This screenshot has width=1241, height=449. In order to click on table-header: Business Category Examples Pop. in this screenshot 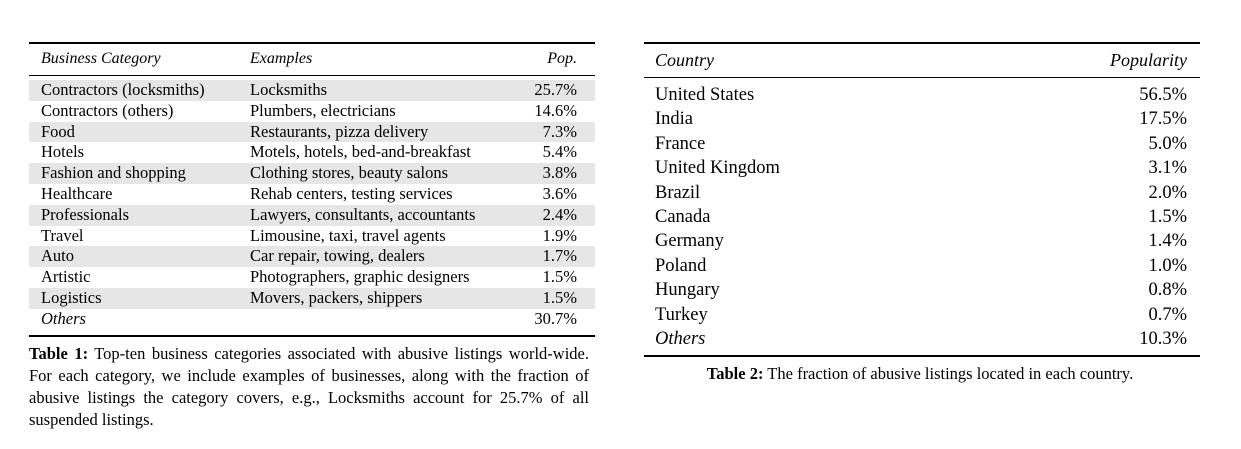, I will do `click(312, 60)`.